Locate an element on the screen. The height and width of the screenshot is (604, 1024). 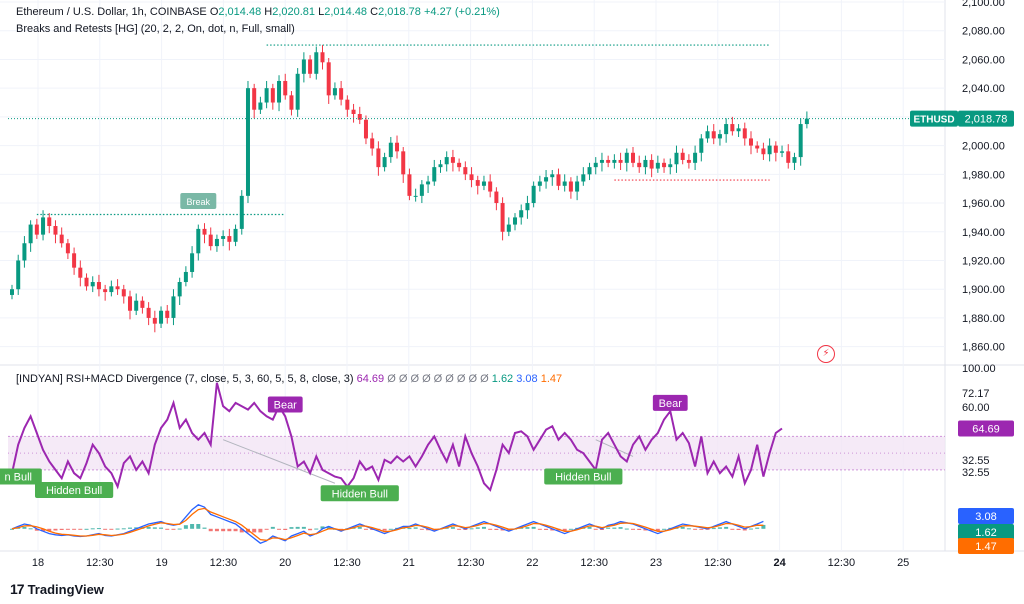
macd-legend-value-3: 1.47 is located at coordinates (551, 379).